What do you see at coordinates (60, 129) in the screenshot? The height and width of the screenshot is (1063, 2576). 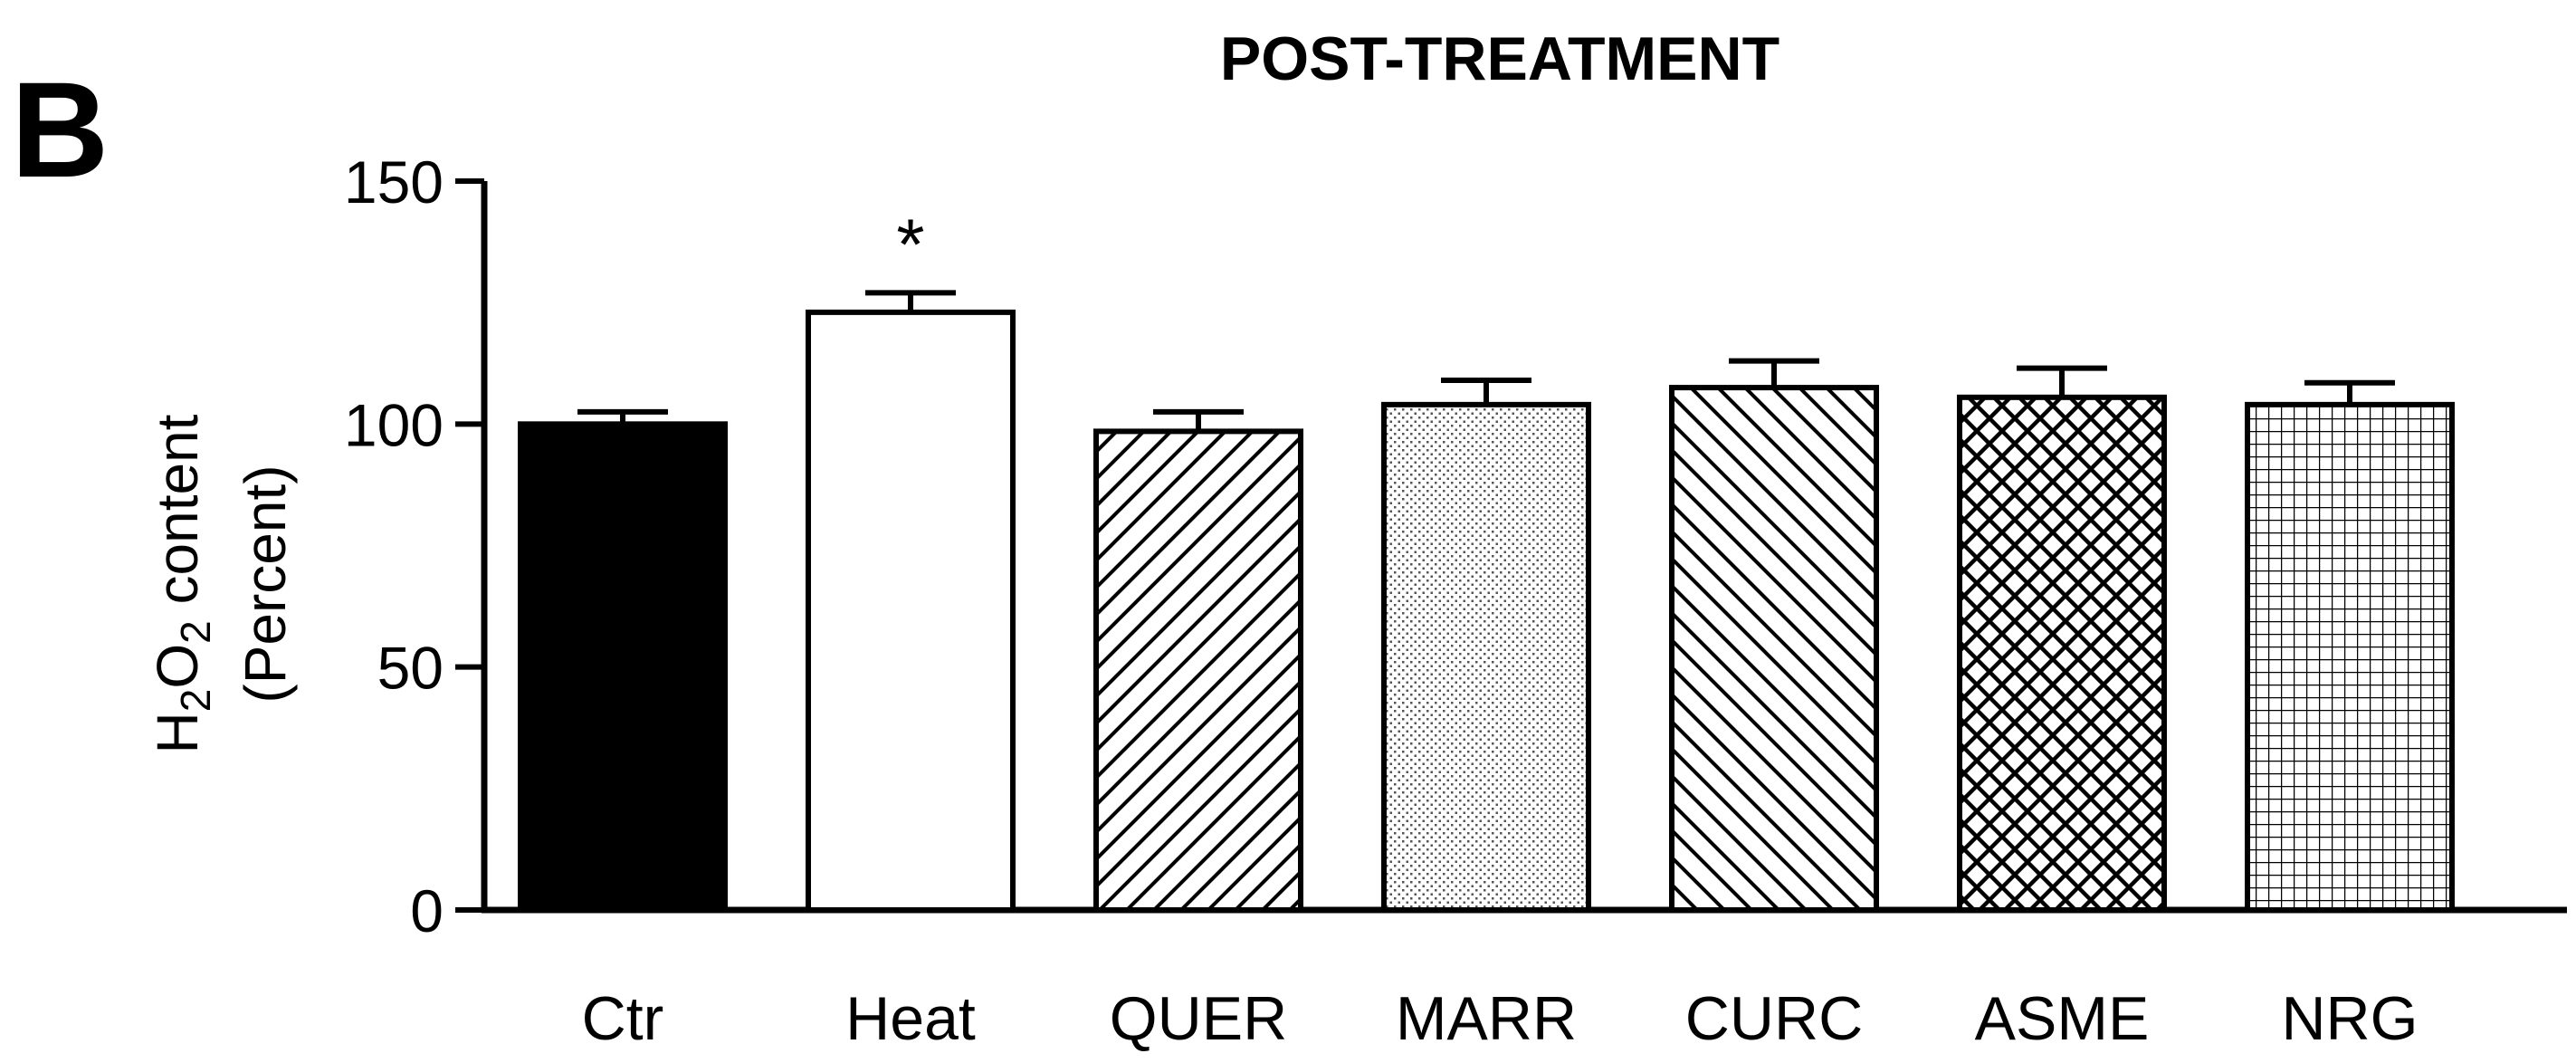 I see `panel-label: B` at bounding box center [60, 129].